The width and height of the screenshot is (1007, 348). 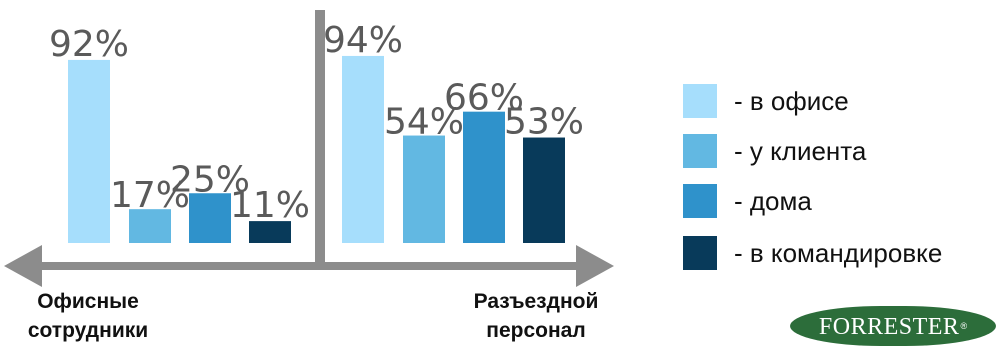 What do you see at coordinates (23, 266) in the screenshot?
I see `arrow-left-icon` at bounding box center [23, 266].